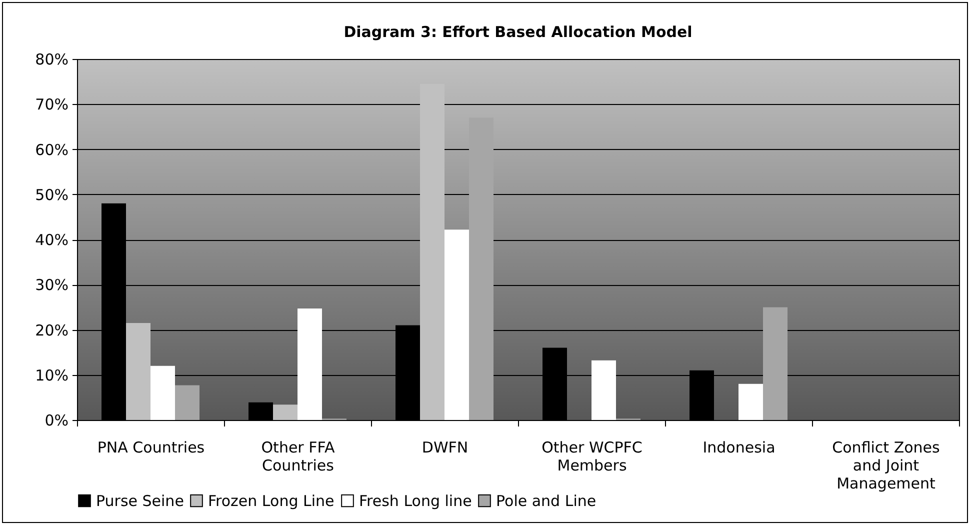 The width and height of the screenshot is (972, 527). Describe the element at coordinates (592, 456) in the screenshot. I see `x-tick-label: Other WCPFC Members` at that location.